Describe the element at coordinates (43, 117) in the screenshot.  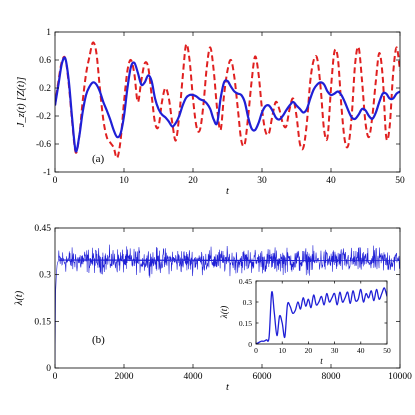
I see `y-tick-label: -0.2` at that location.